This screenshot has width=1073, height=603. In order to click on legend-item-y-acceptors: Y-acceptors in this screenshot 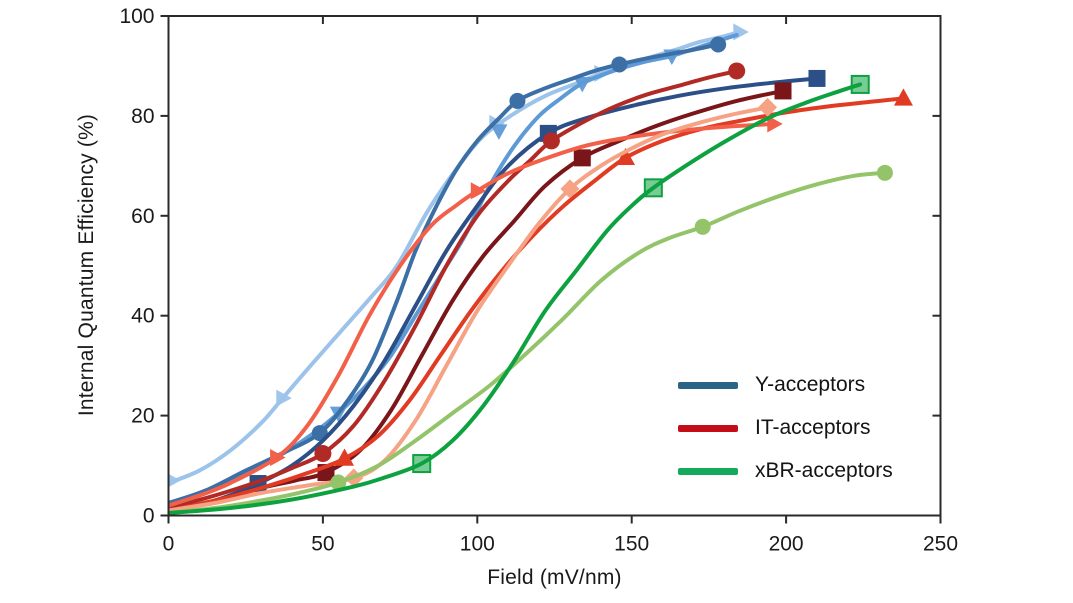, I will do `click(785, 384)`.